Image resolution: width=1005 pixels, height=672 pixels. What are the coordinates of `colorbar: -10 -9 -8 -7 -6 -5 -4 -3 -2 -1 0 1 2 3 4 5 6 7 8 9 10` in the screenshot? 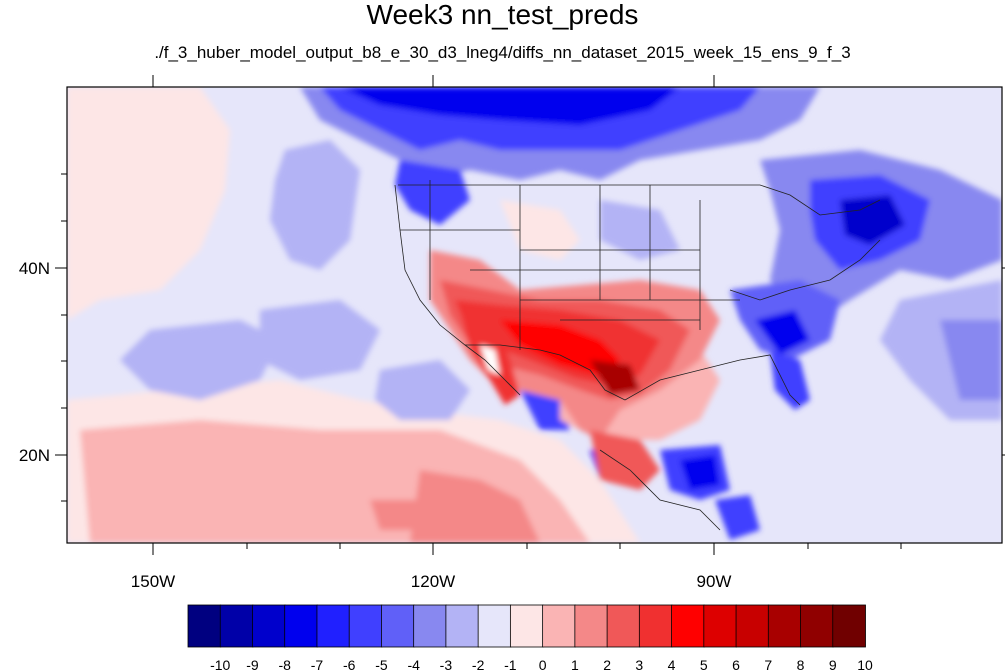 It's located at (530, 638).